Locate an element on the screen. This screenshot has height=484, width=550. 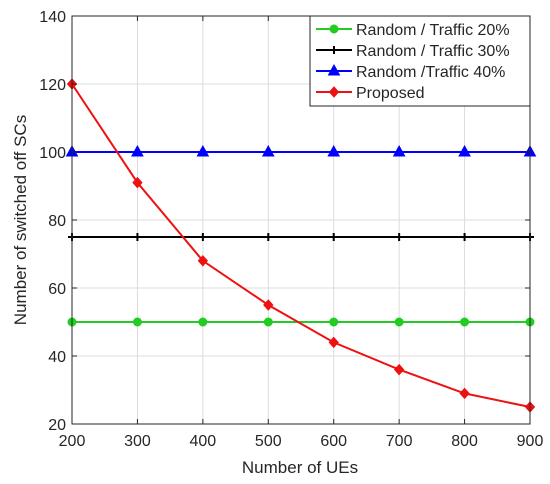
legend-item: Proposed is located at coordinates (370, 93).